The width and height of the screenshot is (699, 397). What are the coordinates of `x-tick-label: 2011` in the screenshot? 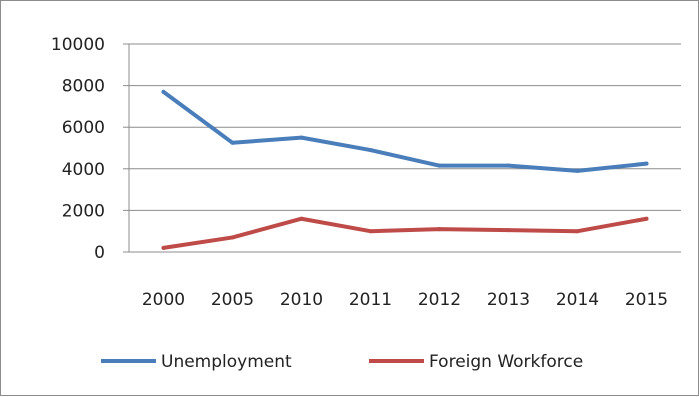 It's located at (370, 300).